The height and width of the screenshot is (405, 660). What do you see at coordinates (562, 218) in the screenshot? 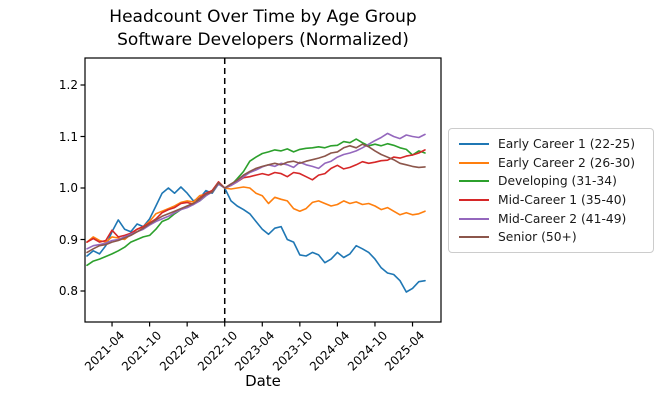
I see `legend-label: Mid-Career 2 (41-49)` at bounding box center [562, 218].